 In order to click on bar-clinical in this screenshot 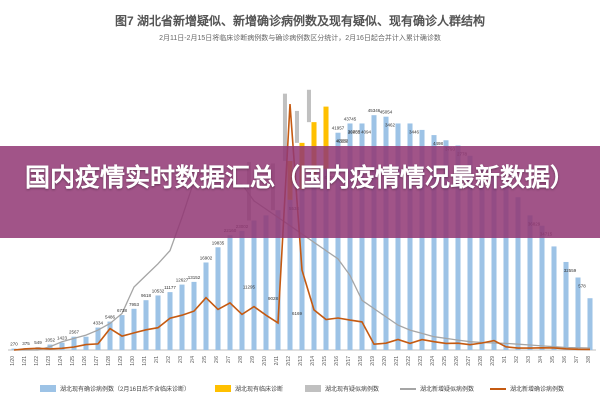, I will do `click(326, 137)`.